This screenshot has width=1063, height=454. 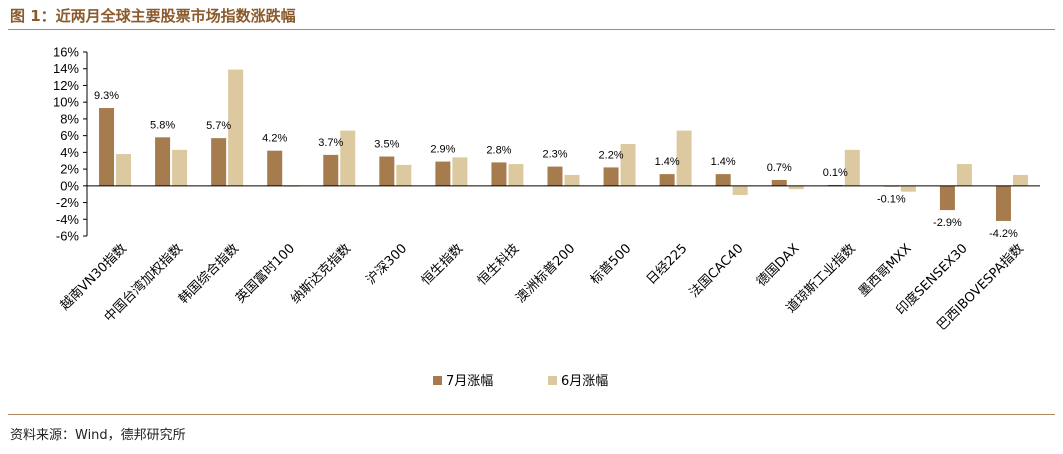 I want to click on source-note: 资料来源：Wind，德邦研究所, so click(x=98, y=435).